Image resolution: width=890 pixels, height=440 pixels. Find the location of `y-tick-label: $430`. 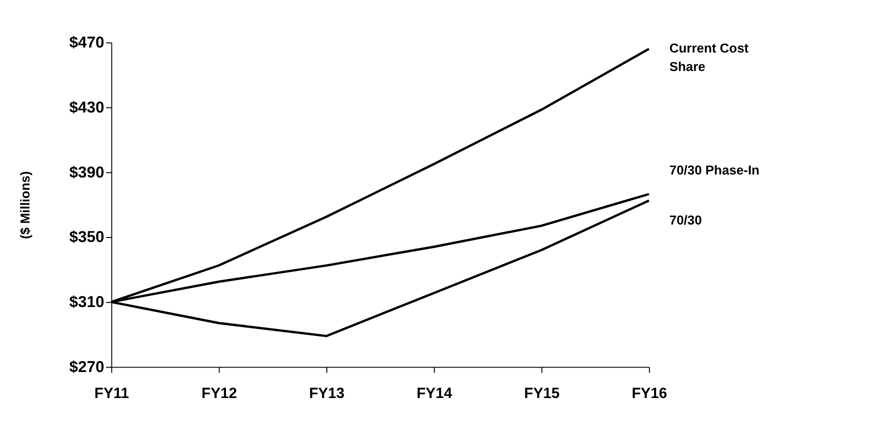

y-tick-label: $430 is located at coordinates (87, 107).